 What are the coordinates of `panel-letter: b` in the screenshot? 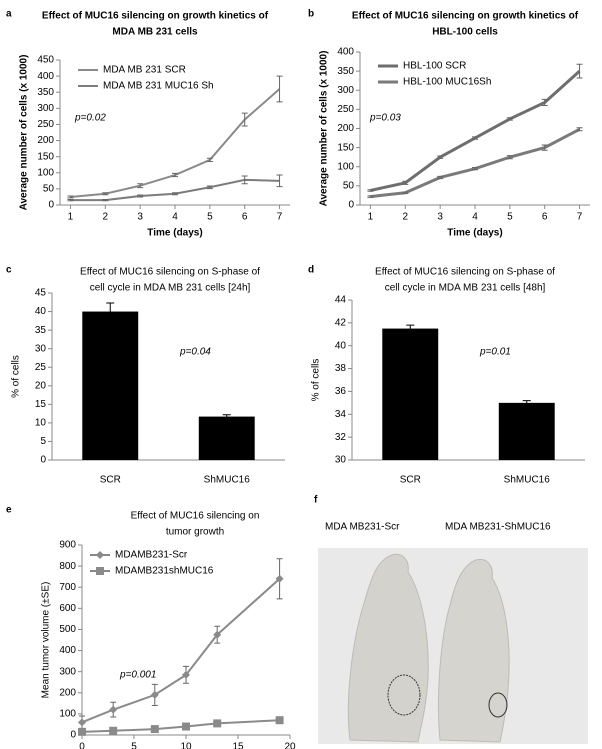 It's located at (311, 14).